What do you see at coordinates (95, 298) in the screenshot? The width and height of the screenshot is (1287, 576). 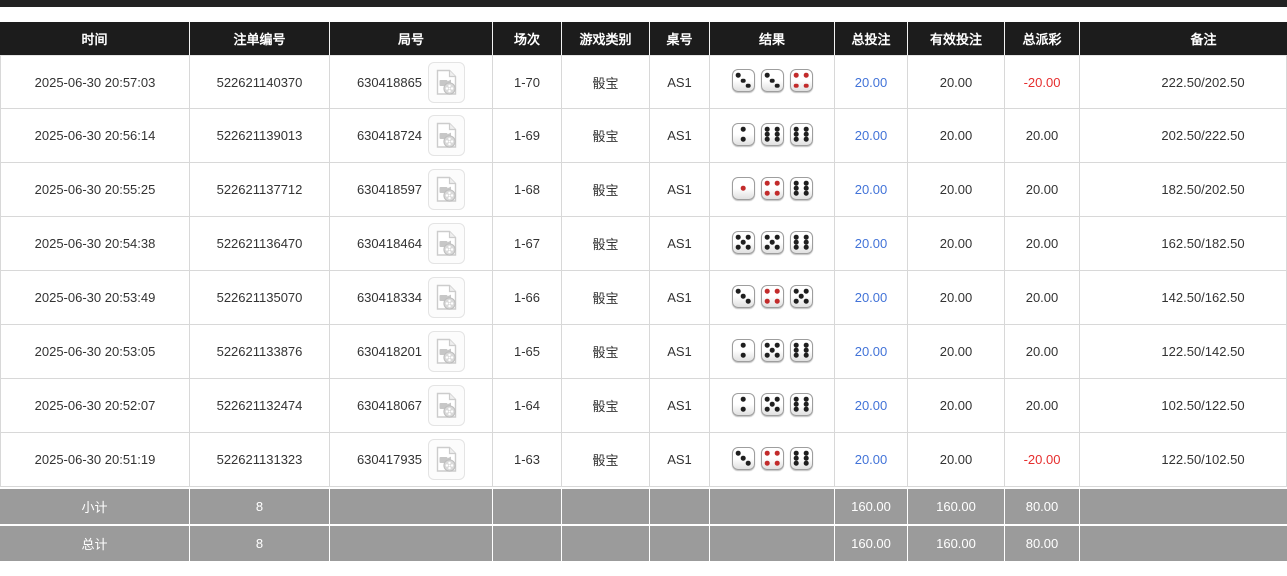 I see `cell-time: 2025-06-30 20:53:49` at bounding box center [95, 298].